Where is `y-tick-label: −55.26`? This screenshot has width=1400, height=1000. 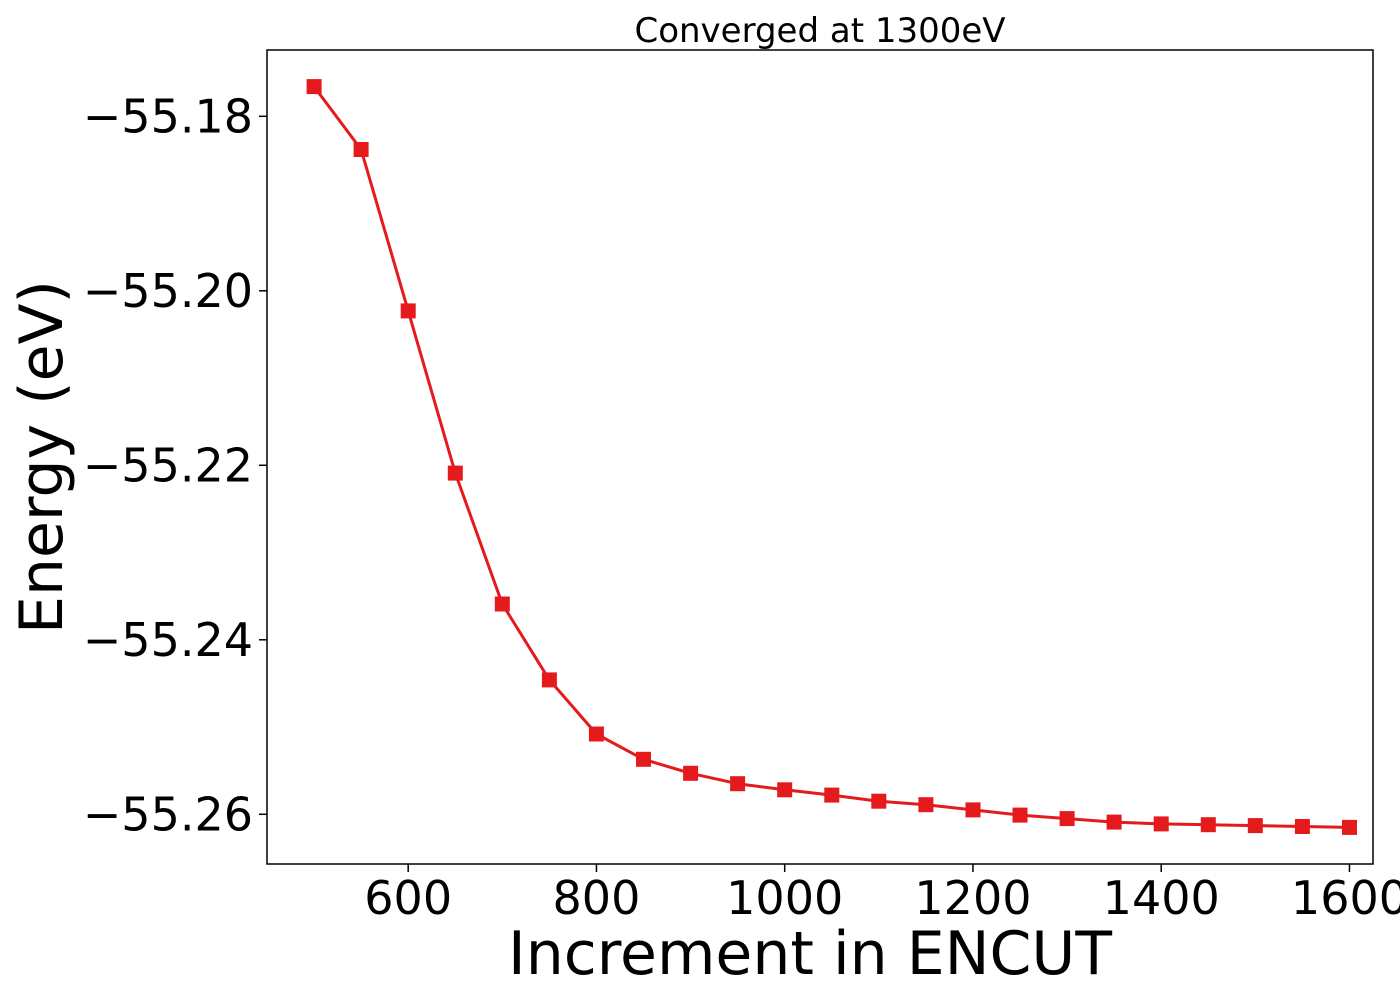 y-tick-label: −55.26 is located at coordinates (168, 814).